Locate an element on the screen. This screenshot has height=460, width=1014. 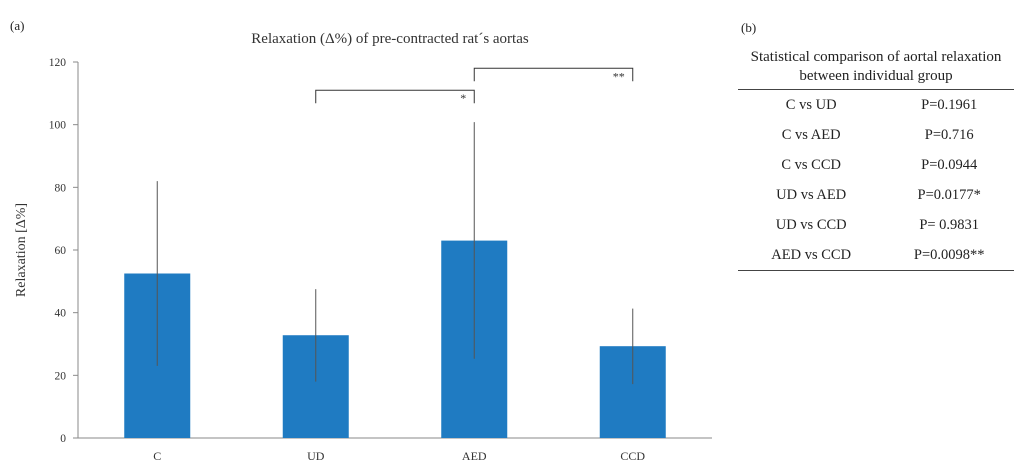
x-tick-label: C is located at coordinates (157, 454).